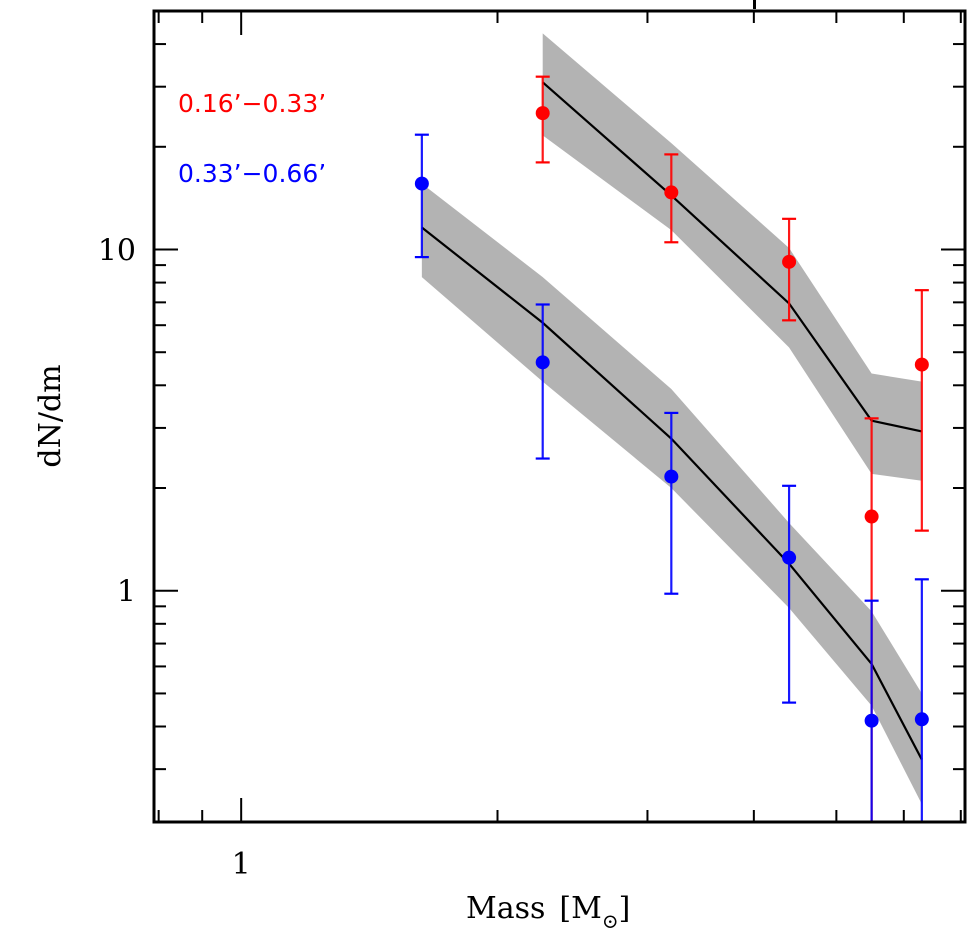  I want to click on tick-labels: 1 1 10, so click(174, 558).